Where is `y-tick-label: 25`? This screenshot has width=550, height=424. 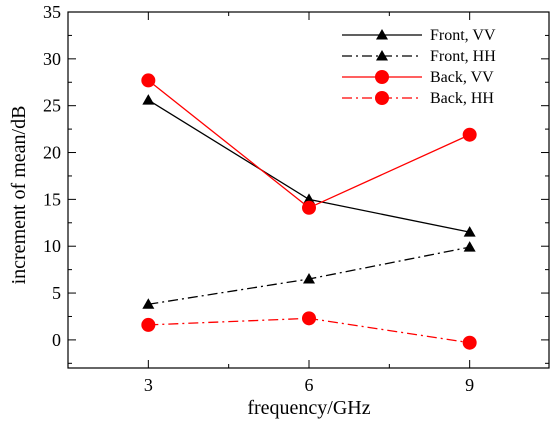
y-tick-label: 25 is located at coordinates (52, 106).